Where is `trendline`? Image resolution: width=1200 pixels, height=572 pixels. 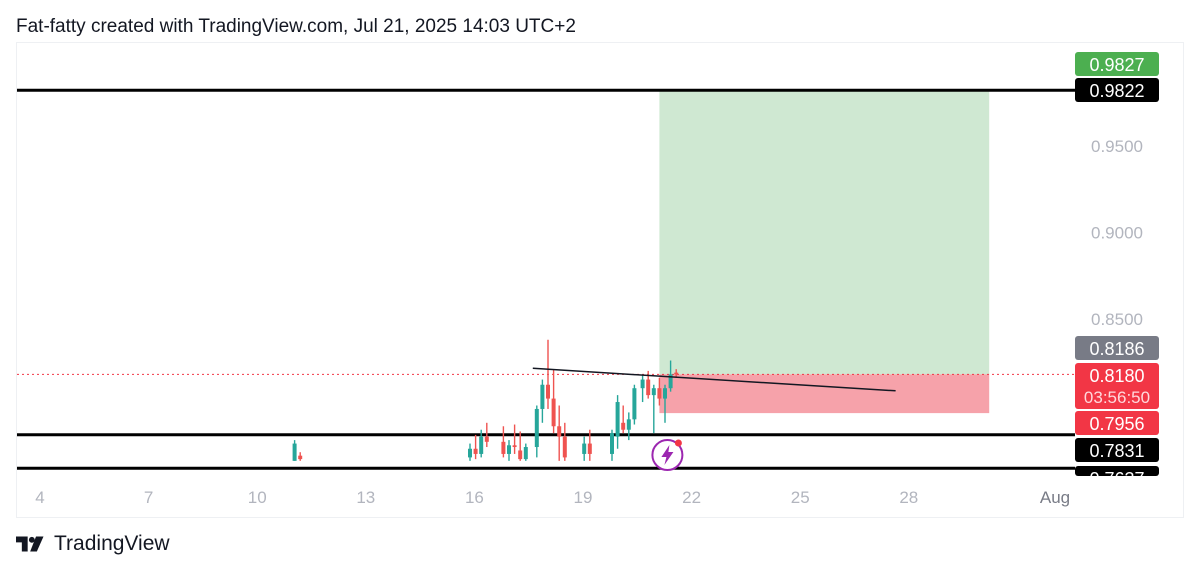 trendline is located at coordinates (714, 379).